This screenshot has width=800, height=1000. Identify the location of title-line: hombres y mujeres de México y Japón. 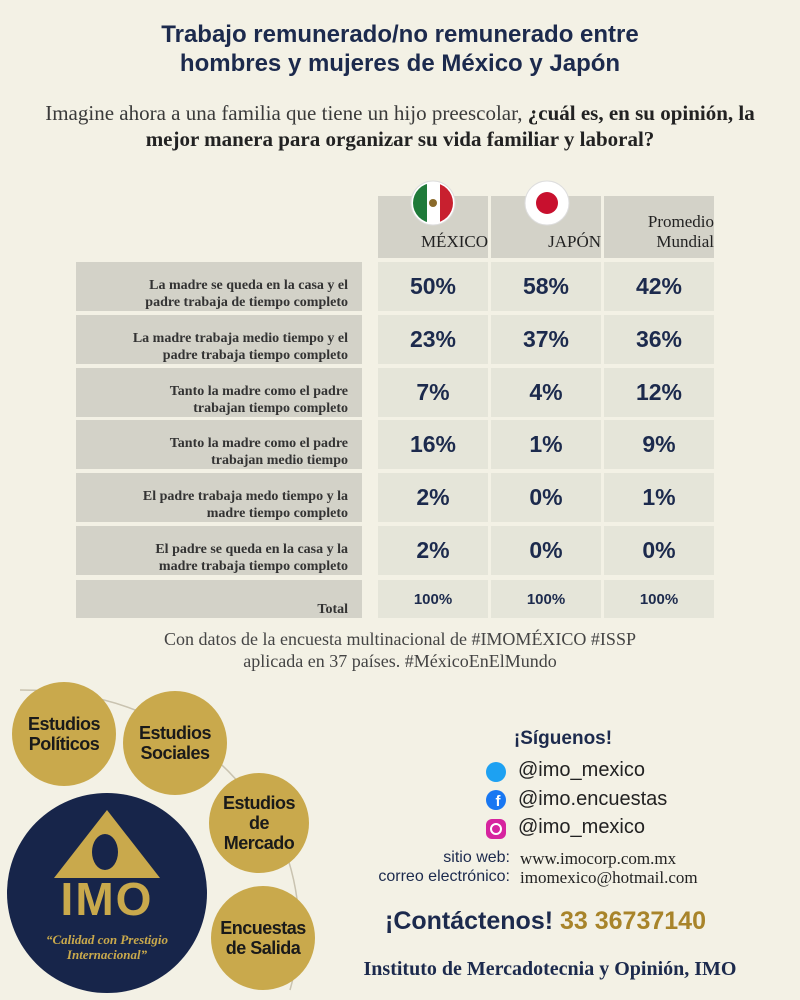
(400, 63).